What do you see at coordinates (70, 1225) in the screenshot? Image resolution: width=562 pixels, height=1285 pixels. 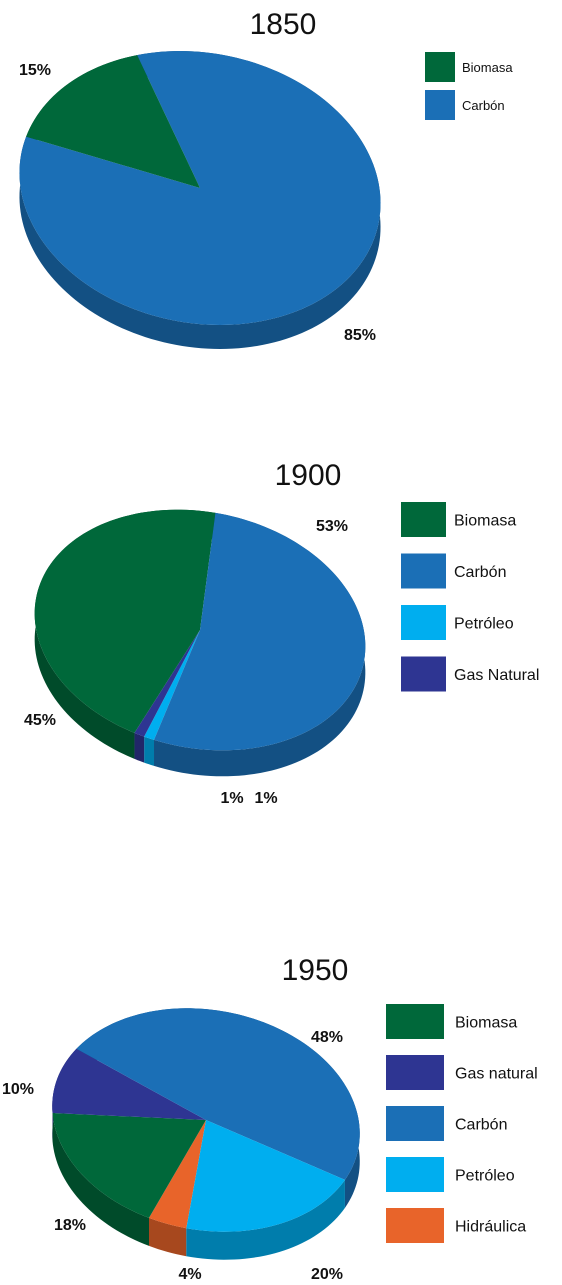 I see `data-label-biomasa: 18%` at bounding box center [70, 1225].